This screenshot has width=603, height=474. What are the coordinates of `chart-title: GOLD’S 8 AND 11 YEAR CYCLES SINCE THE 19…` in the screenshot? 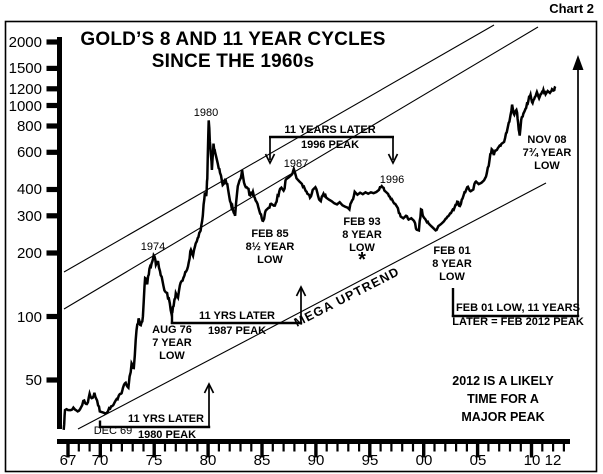 It's located at (232, 51).